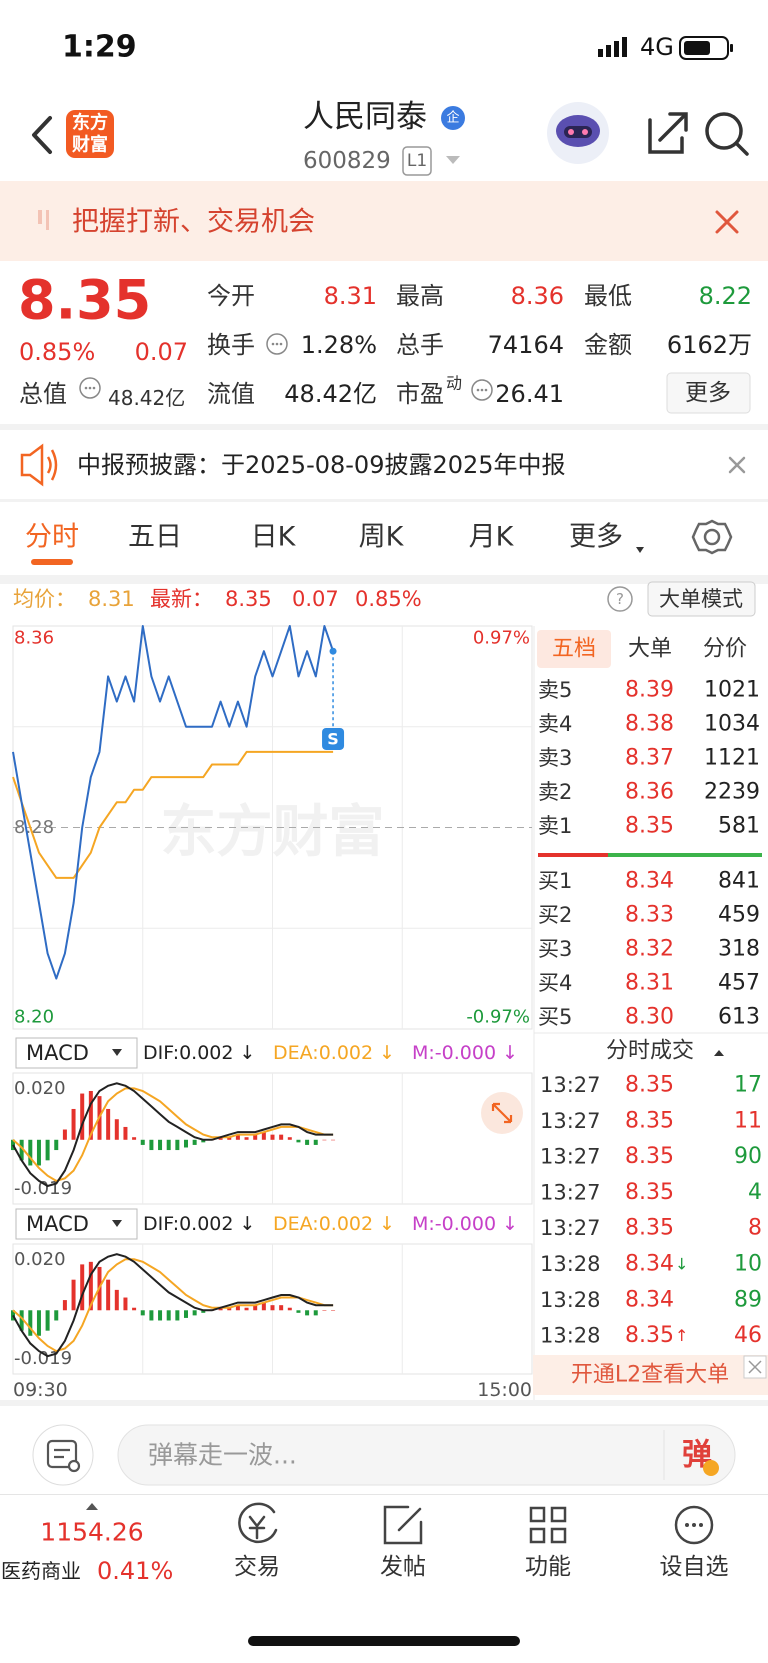  Describe the element at coordinates (548, 1567) in the screenshot. I see `nav-label: 功能` at that location.